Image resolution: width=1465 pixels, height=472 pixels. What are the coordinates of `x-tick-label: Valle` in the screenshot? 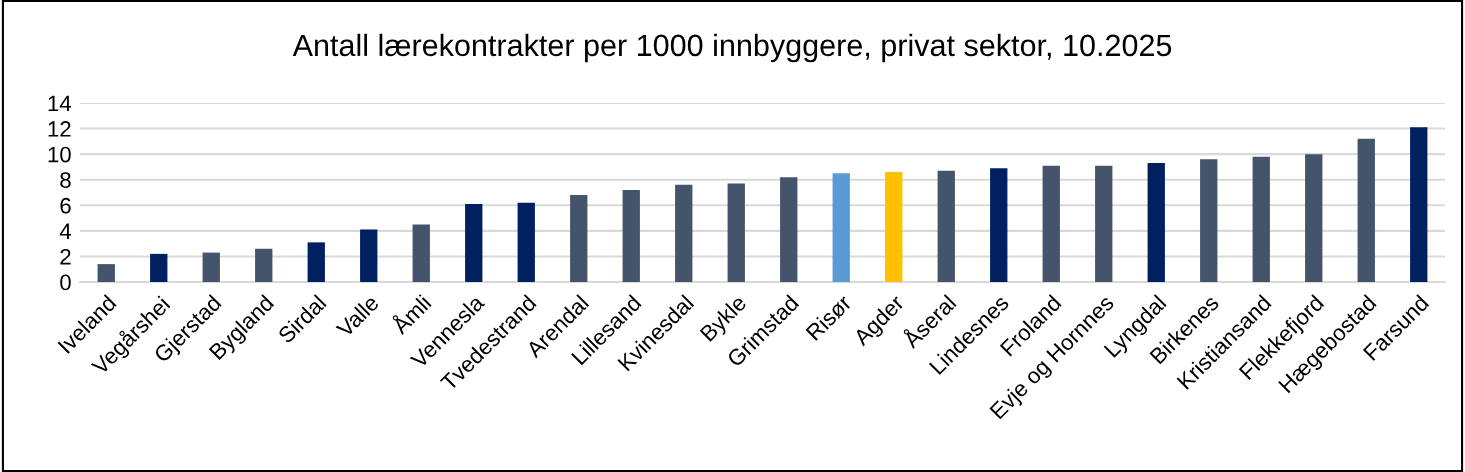 It's located at (357, 316).